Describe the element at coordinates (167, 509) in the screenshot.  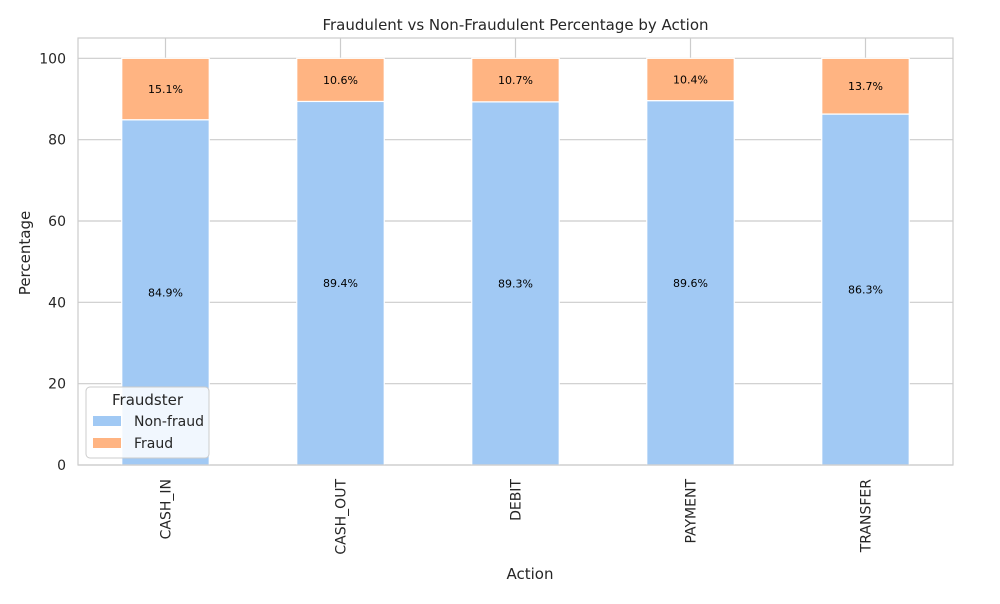
I see `x-tick-label: CASH_IN` at that location.